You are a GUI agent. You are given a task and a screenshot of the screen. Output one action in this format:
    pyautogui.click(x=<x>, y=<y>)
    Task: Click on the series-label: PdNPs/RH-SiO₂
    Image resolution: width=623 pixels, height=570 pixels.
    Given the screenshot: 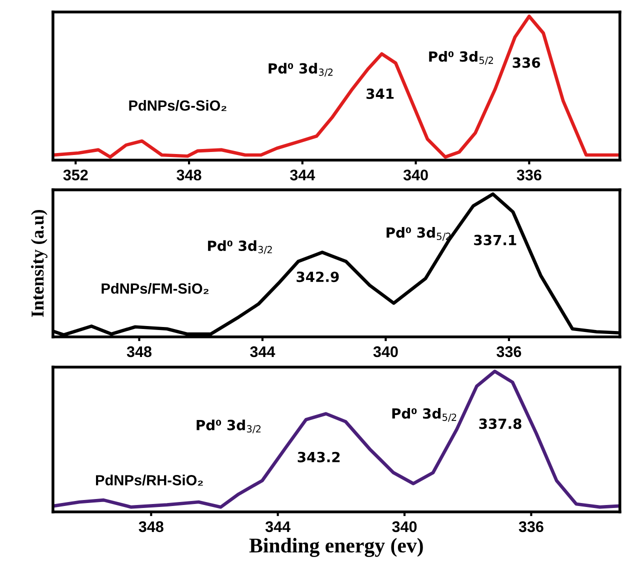 What is the action you would take?
    pyautogui.click(x=149, y=480)
    